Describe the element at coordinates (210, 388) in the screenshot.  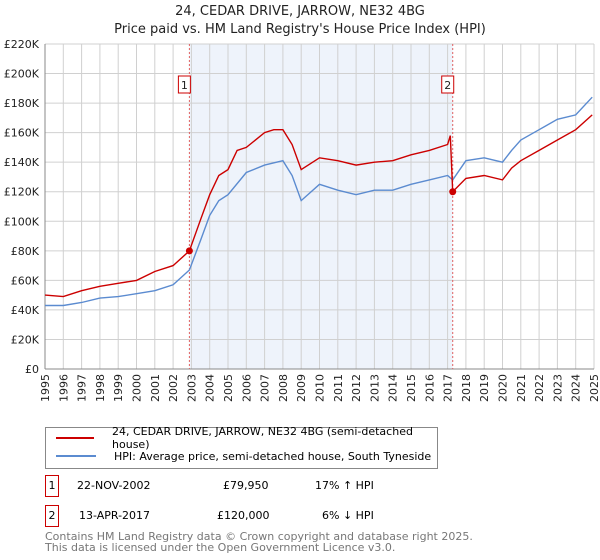
I see `x-tick-label: 2004` at that location.